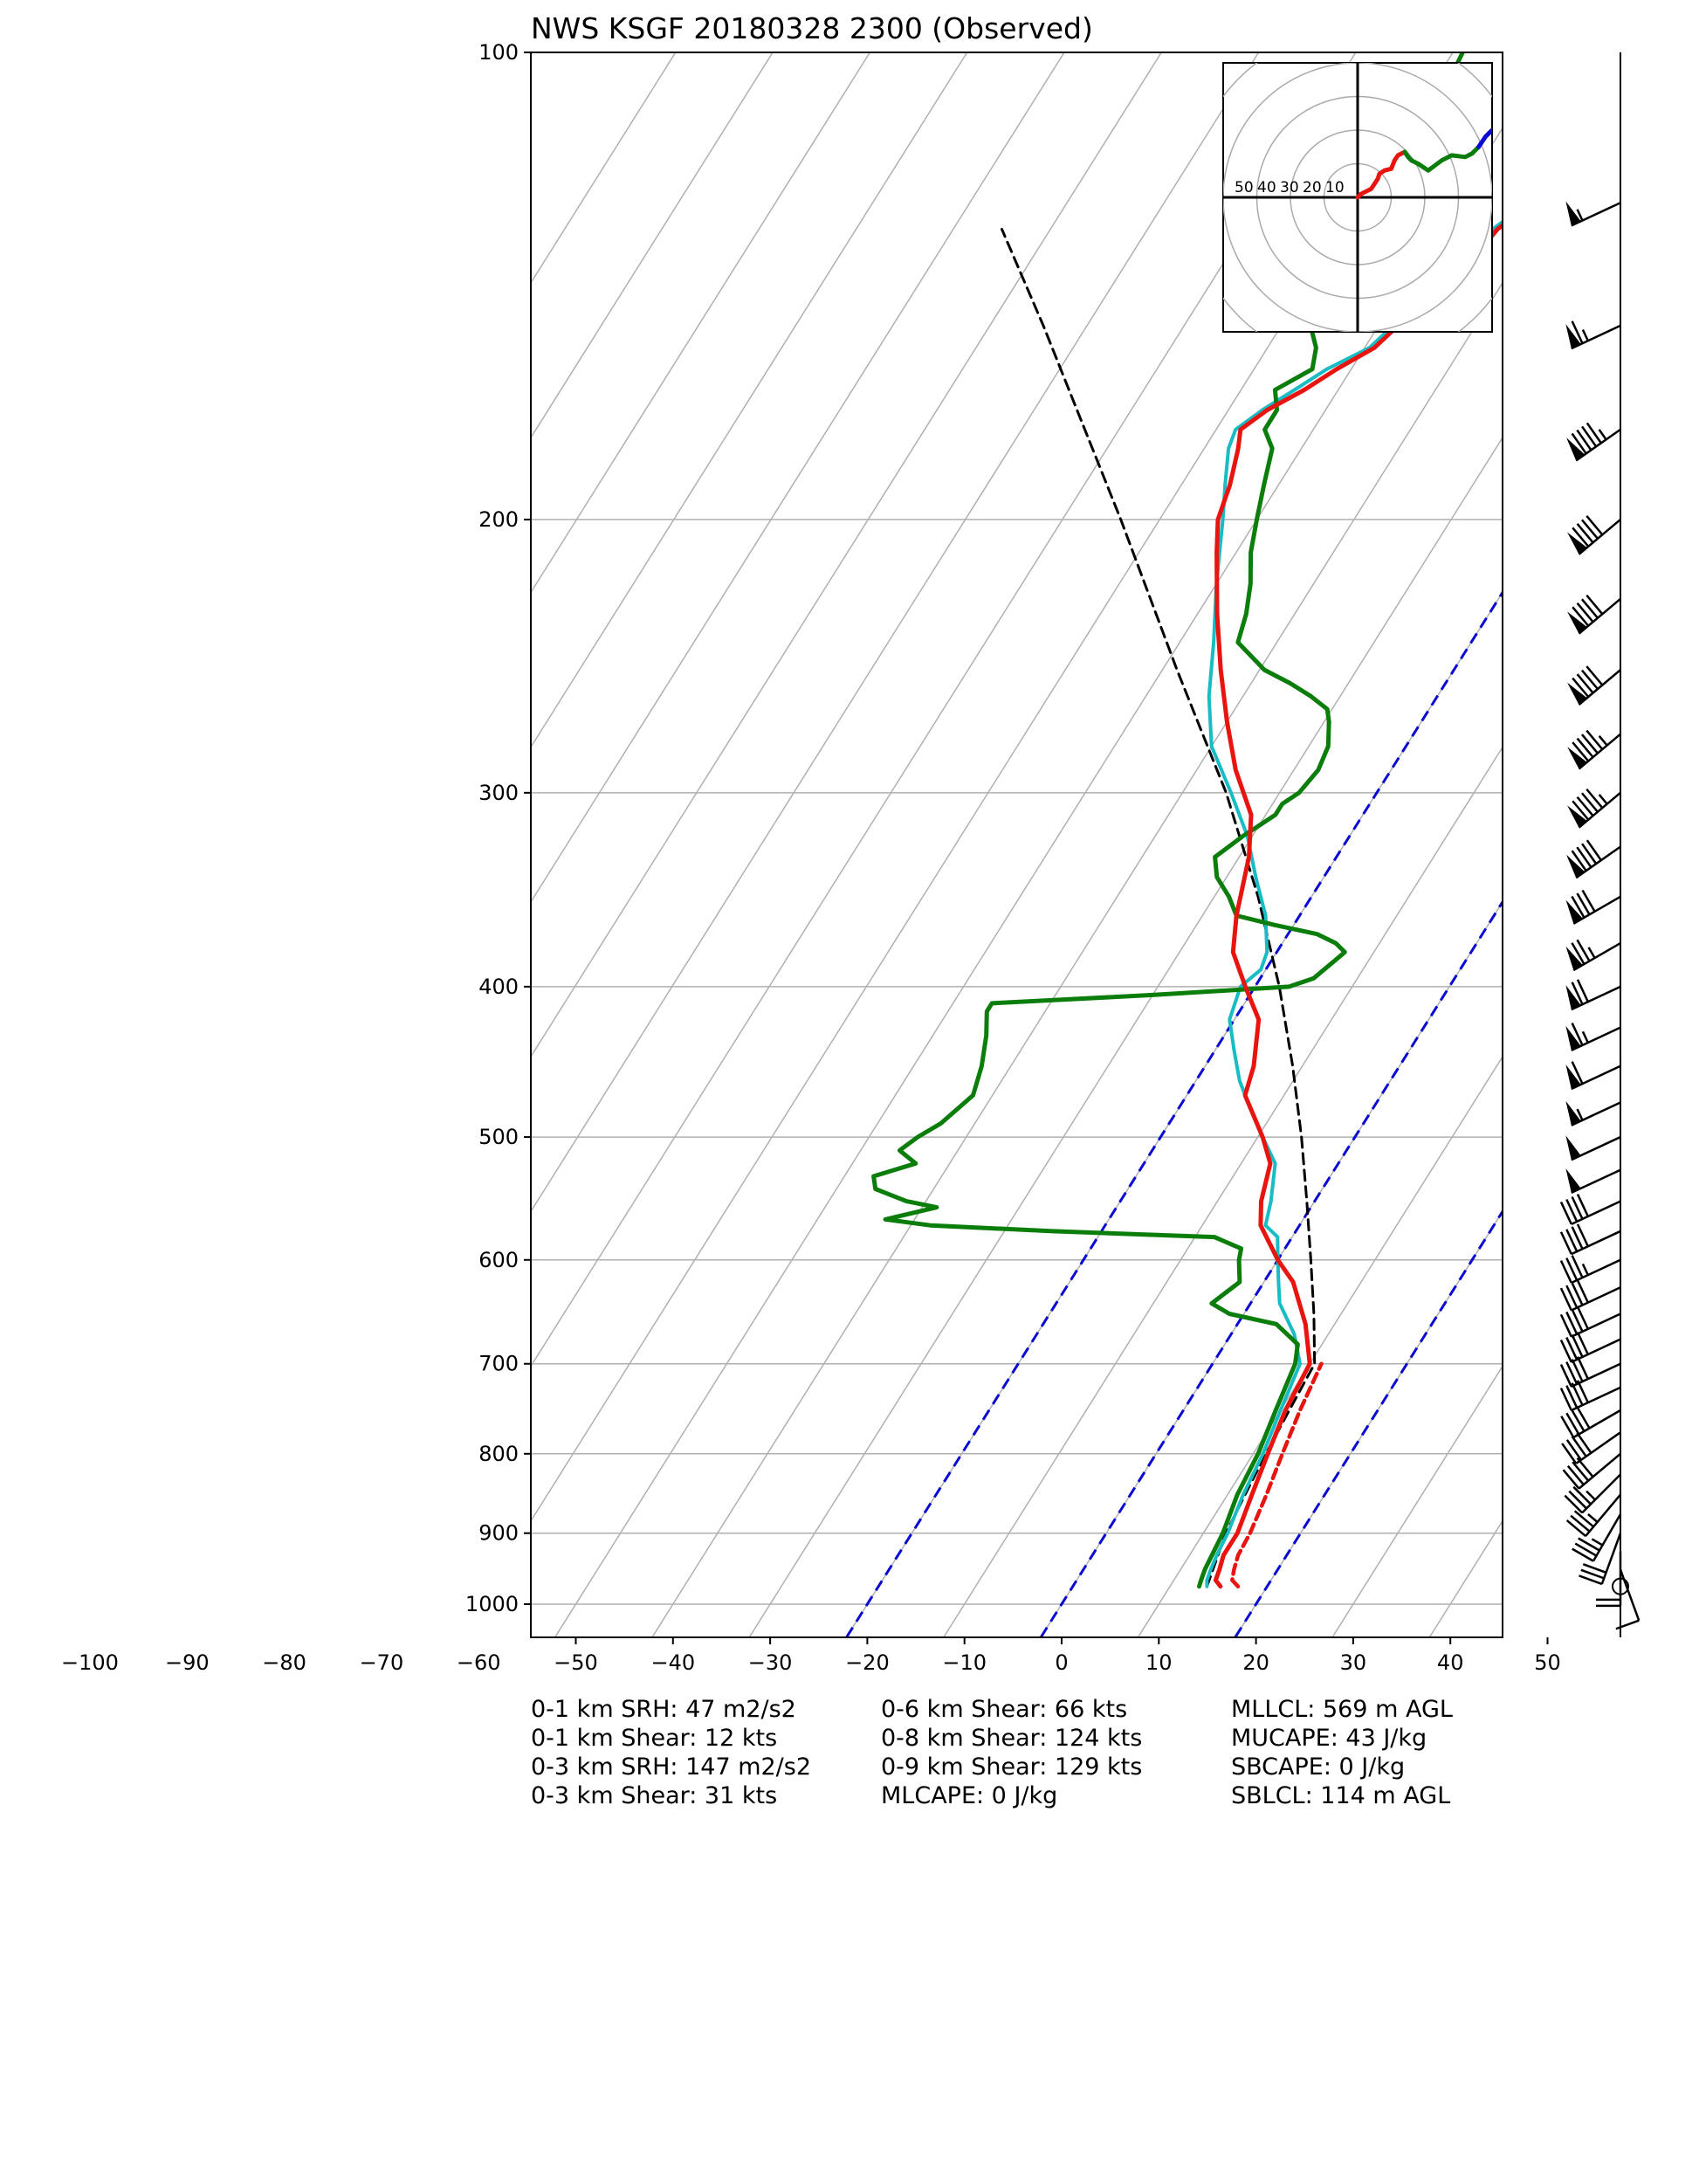  What do you see at coordinates (1335, 187) in the screenshot?
I see `hodograph-ring-label: 10` at bounding box center [1335, 187].